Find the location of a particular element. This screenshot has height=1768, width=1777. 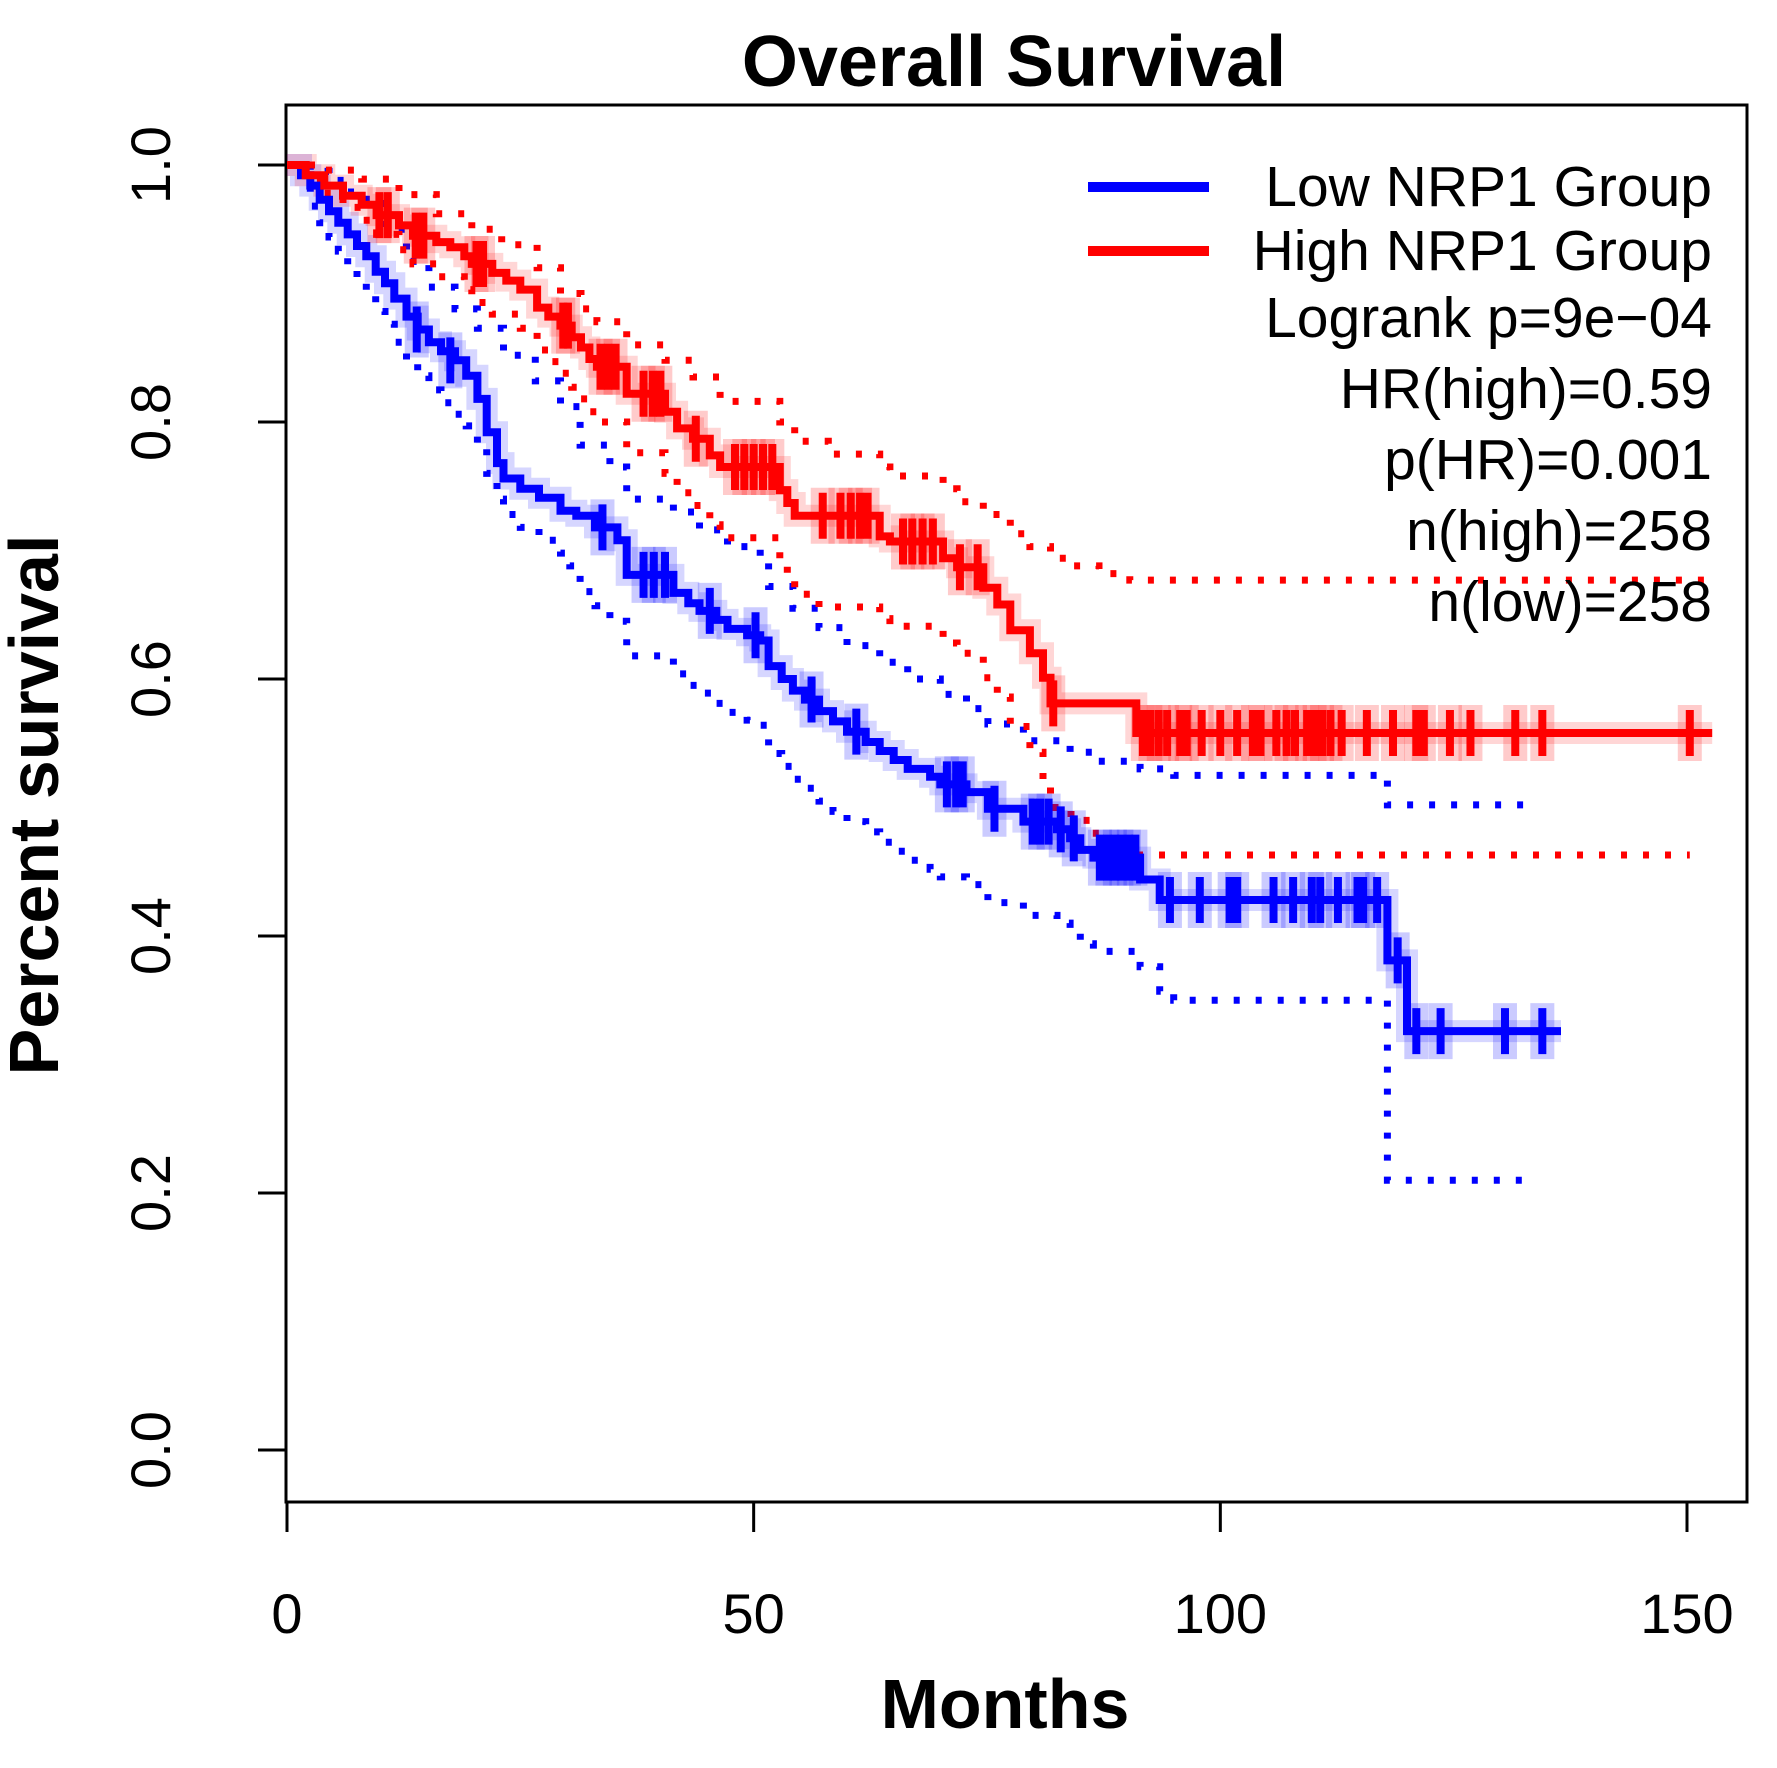

x-tick-label: 0 is located at coordinates (286, 1613).